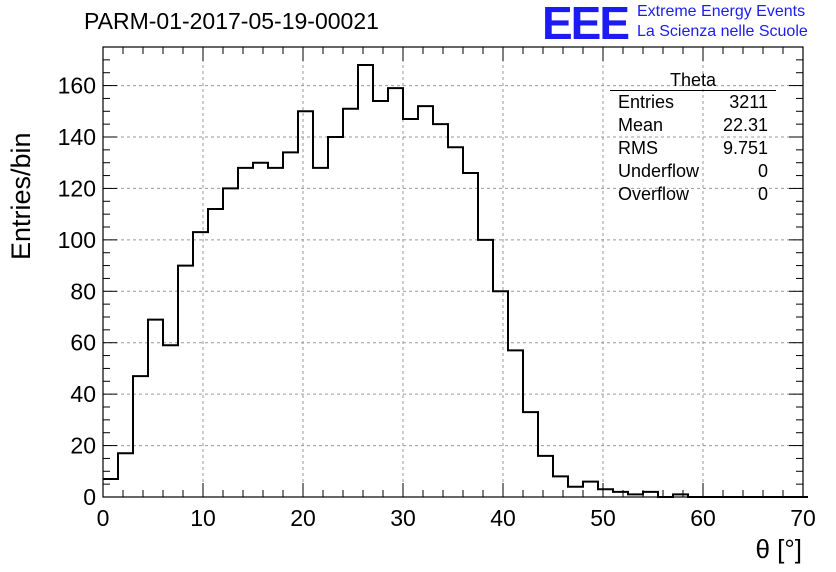  Describe the element at coordinates (646, 102) in the screenshot. I see `stats-label: Entries` at that location.